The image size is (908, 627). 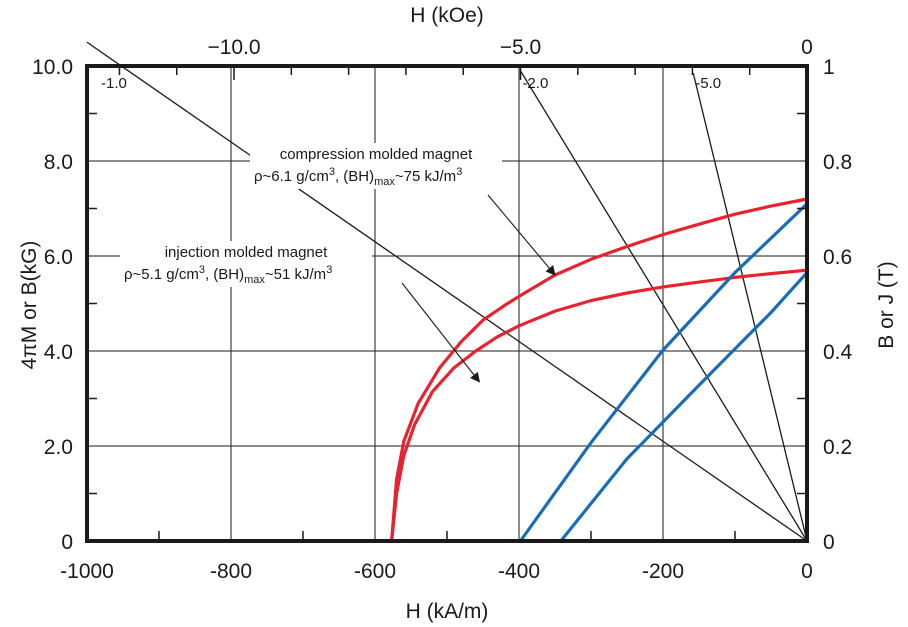 What do you see at coordinates (807, 571) in the screenshot?
I see `tick-label-x: 0` at bounding box center [807, 571].